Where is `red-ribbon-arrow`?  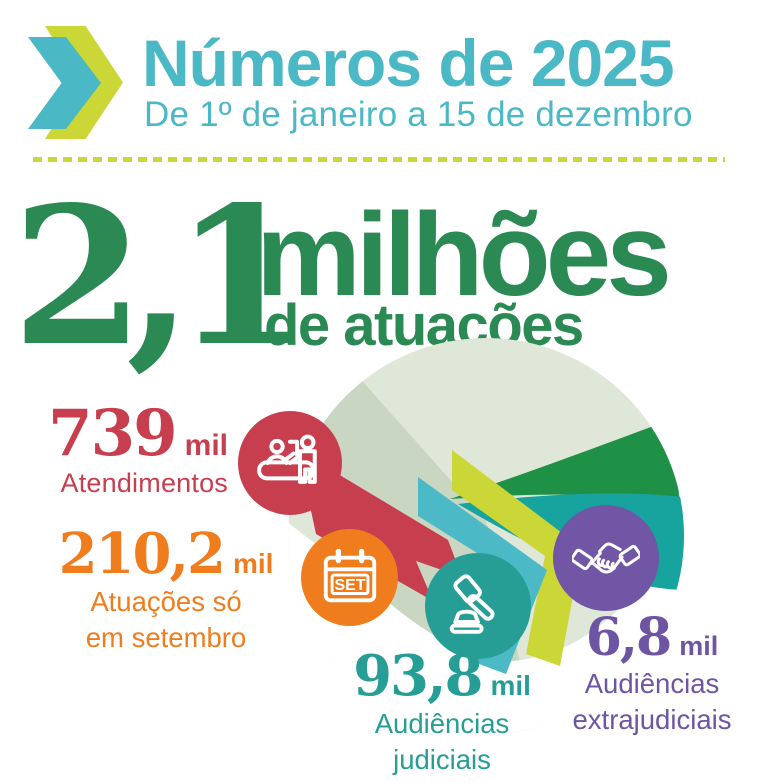 red-ribbon-arrow is located at coordinates (380, 525).